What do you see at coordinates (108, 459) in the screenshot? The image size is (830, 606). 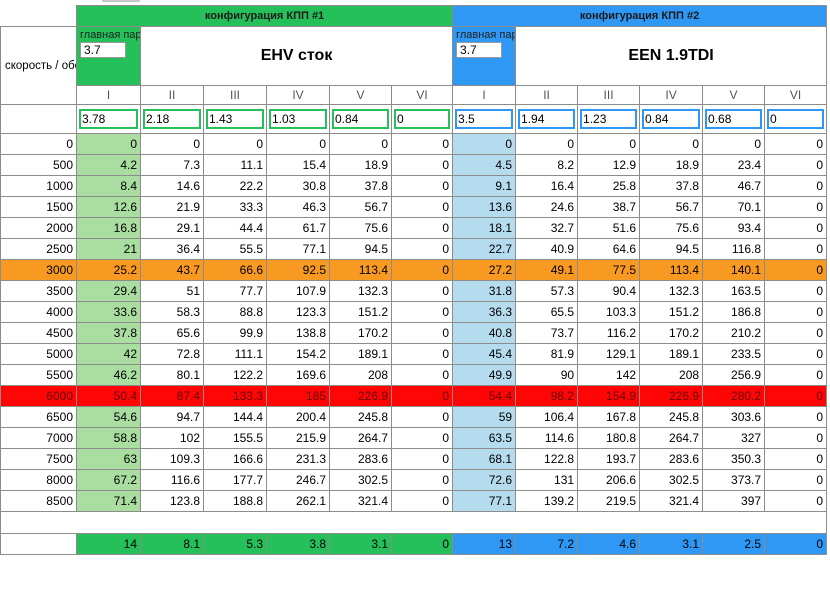 I see `speed-cell: 63` at bounding box center [108, 459].